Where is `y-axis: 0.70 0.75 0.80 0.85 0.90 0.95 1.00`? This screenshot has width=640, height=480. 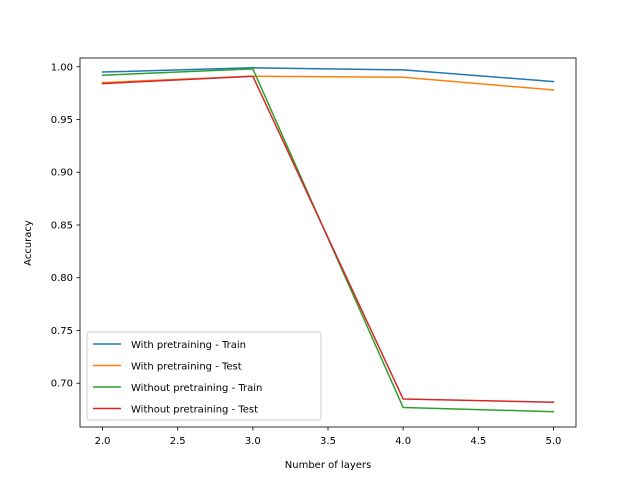 y-axis: 0.70 0.75 0.80 0.85 0.90 0.95 1.00 is located at coordinates (65, 226).